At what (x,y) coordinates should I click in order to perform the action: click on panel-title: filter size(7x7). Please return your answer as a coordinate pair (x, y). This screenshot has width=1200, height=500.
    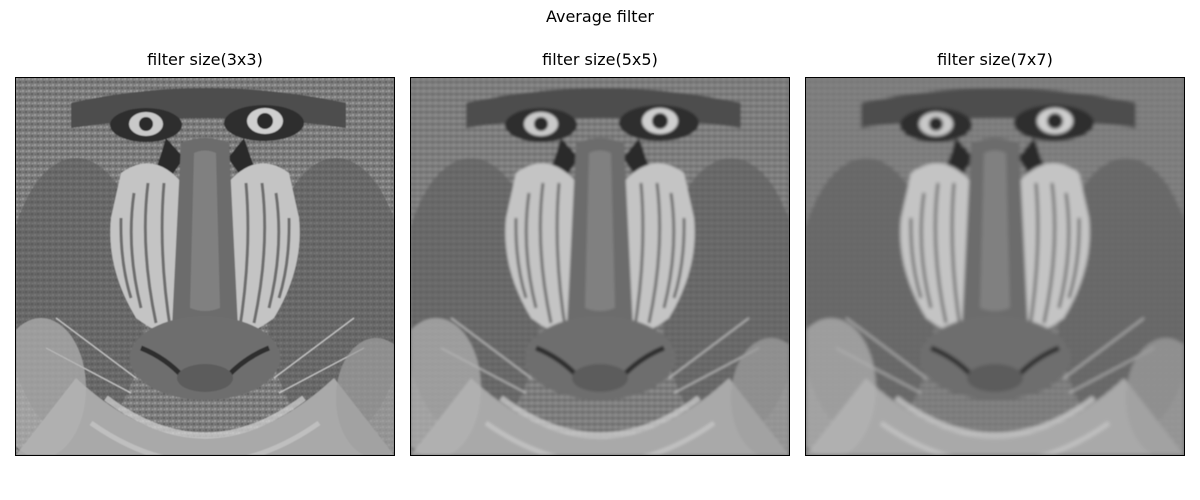
    Looking at the image, I should click on (995, 59).